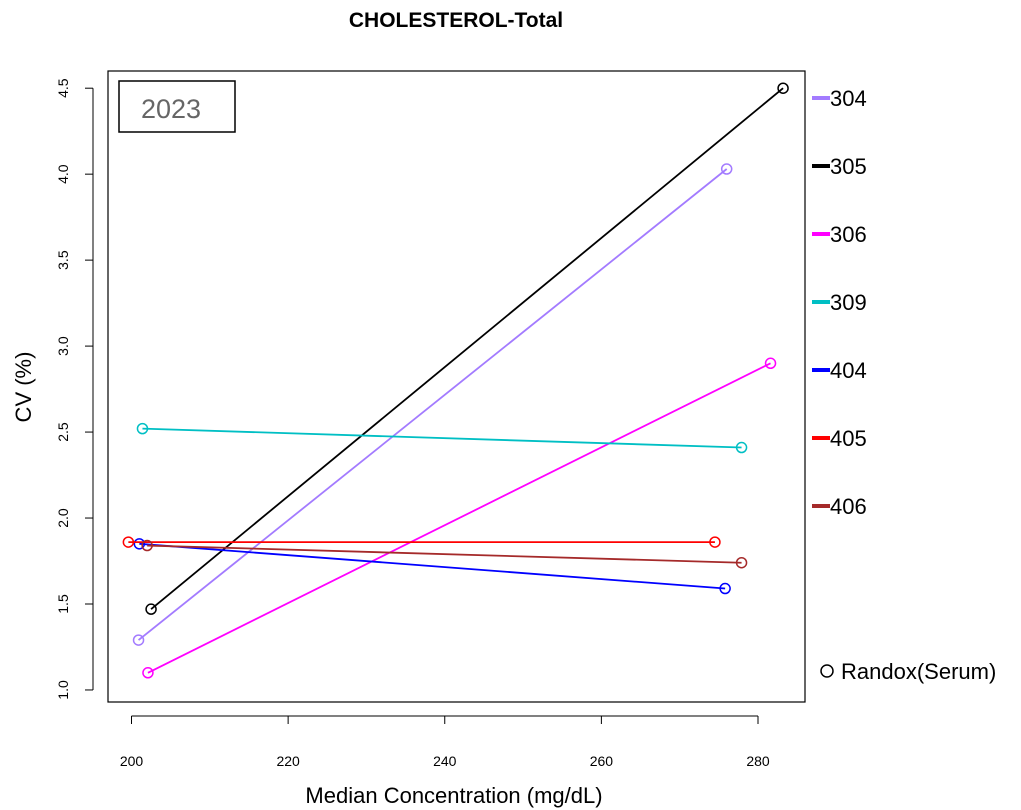 The image size is (1021, 810). I want to click on legend-item: 306, so click(839, 234).